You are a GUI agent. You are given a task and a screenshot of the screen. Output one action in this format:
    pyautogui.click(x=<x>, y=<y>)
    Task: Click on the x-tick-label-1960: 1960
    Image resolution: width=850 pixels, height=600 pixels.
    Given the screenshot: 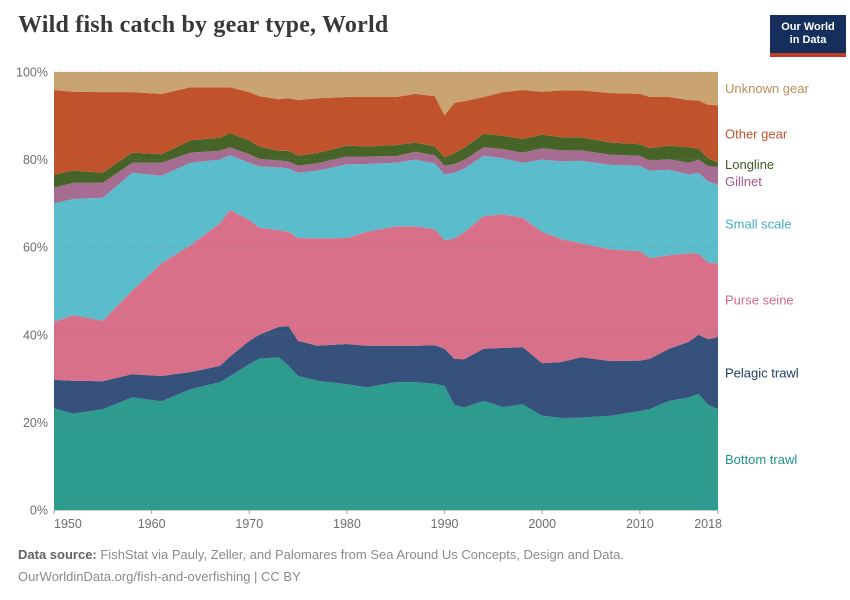 What is the action you would take?
    pyautogui.click(x=152, y=524)
    